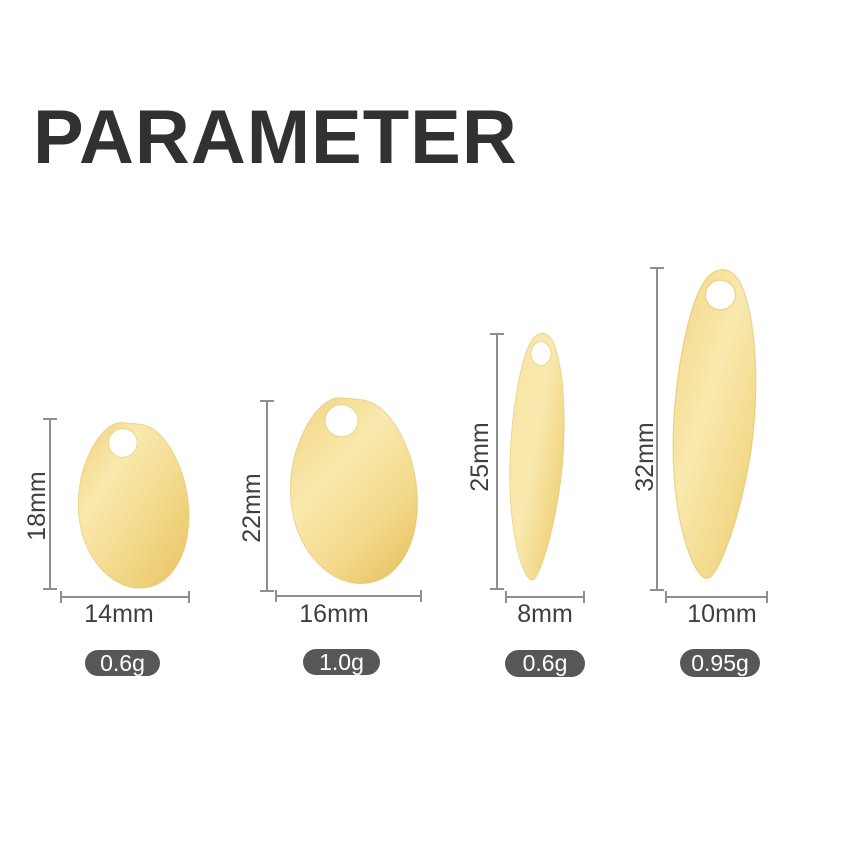 Image resolution: width=860 pixels, height=860 pixels. I want to click on height-dimension-label: 25mm, so click(480, 457).